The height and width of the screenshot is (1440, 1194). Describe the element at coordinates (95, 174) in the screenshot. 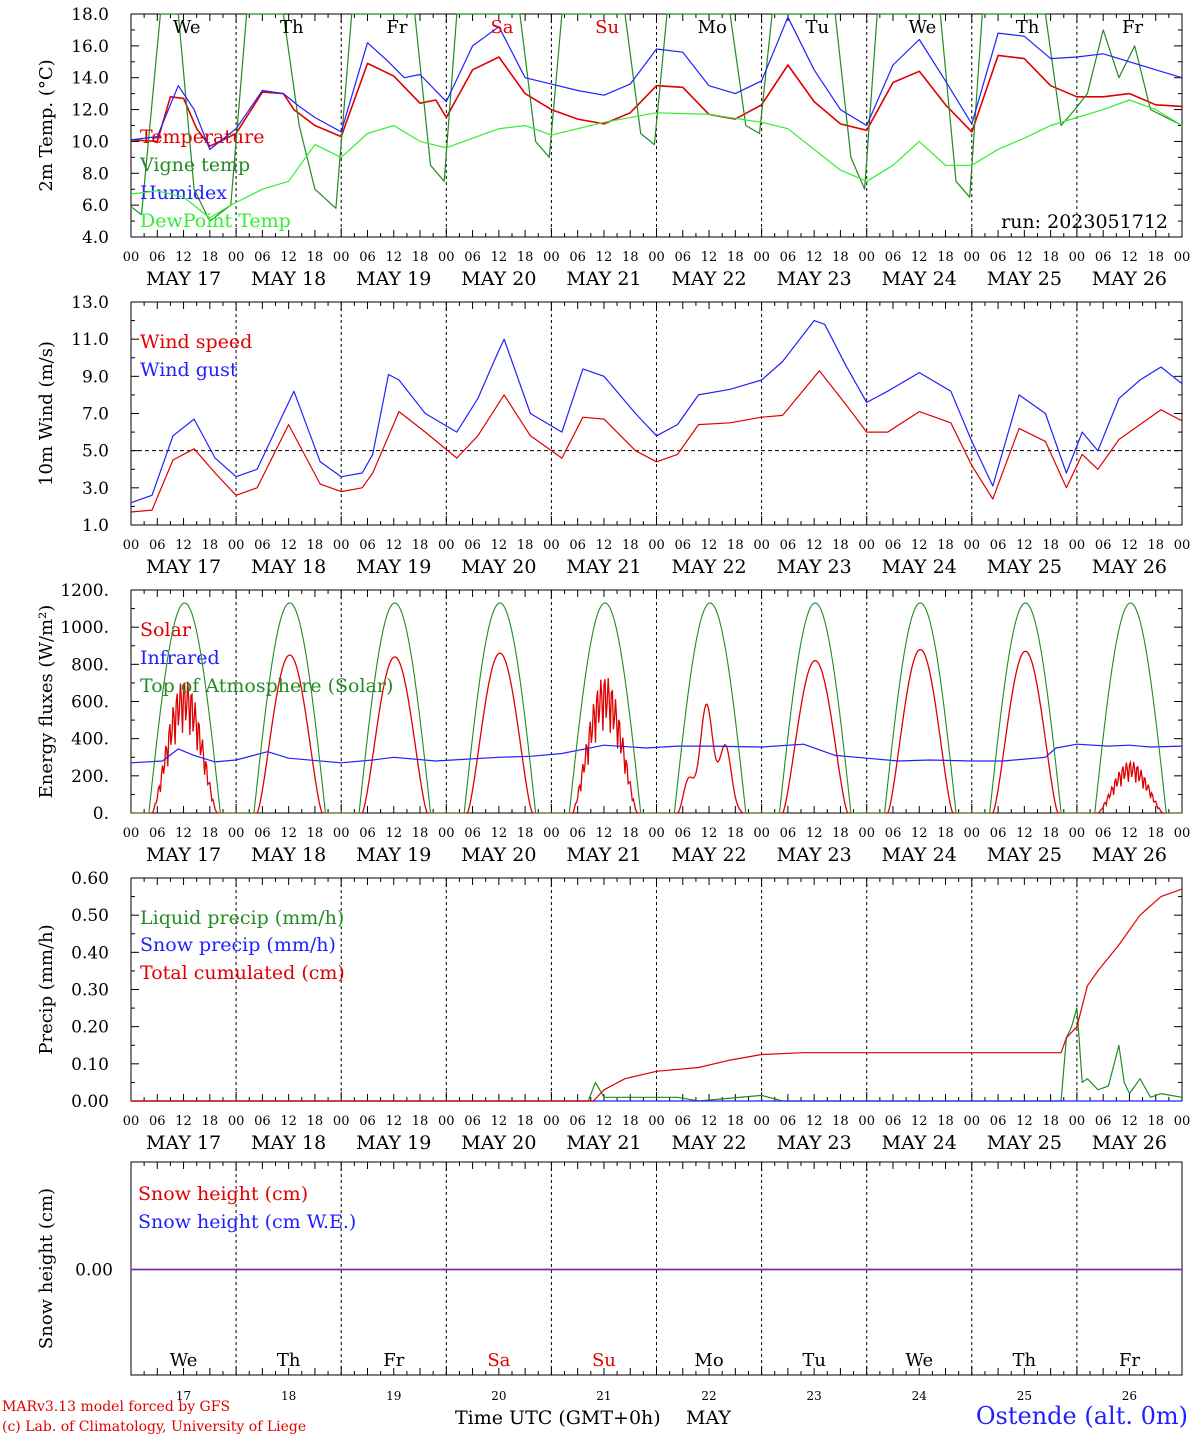

I see `y-tick-label: 8.0` at that location.